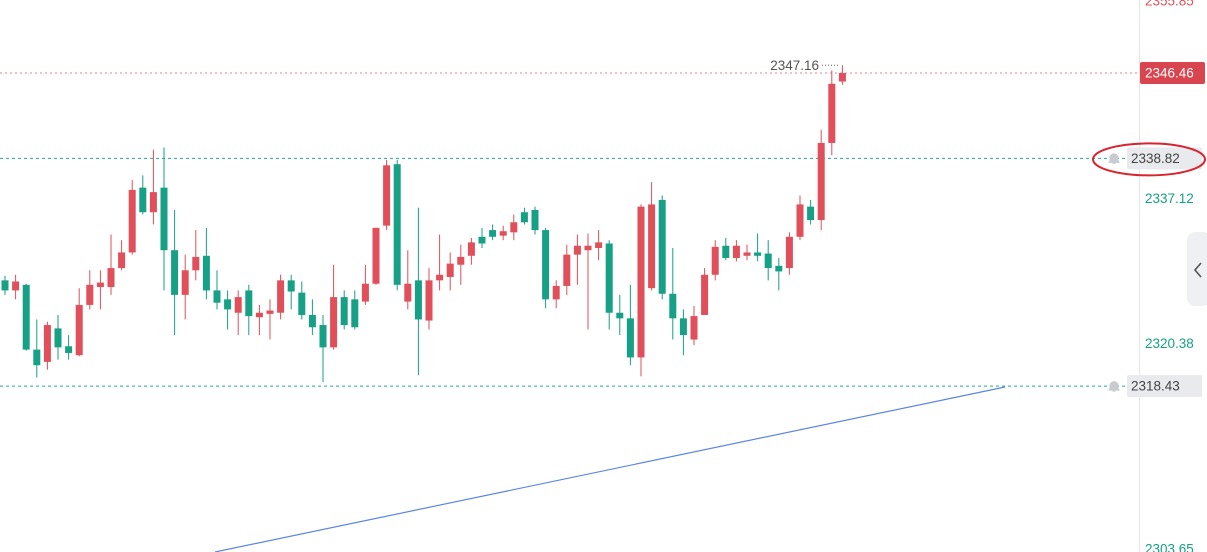 This screenshot has height=552, width=1207. Describe the element at coordinates (1169, 198) in the screenshot. I see `y-tick-label: 2337.12` at that location.